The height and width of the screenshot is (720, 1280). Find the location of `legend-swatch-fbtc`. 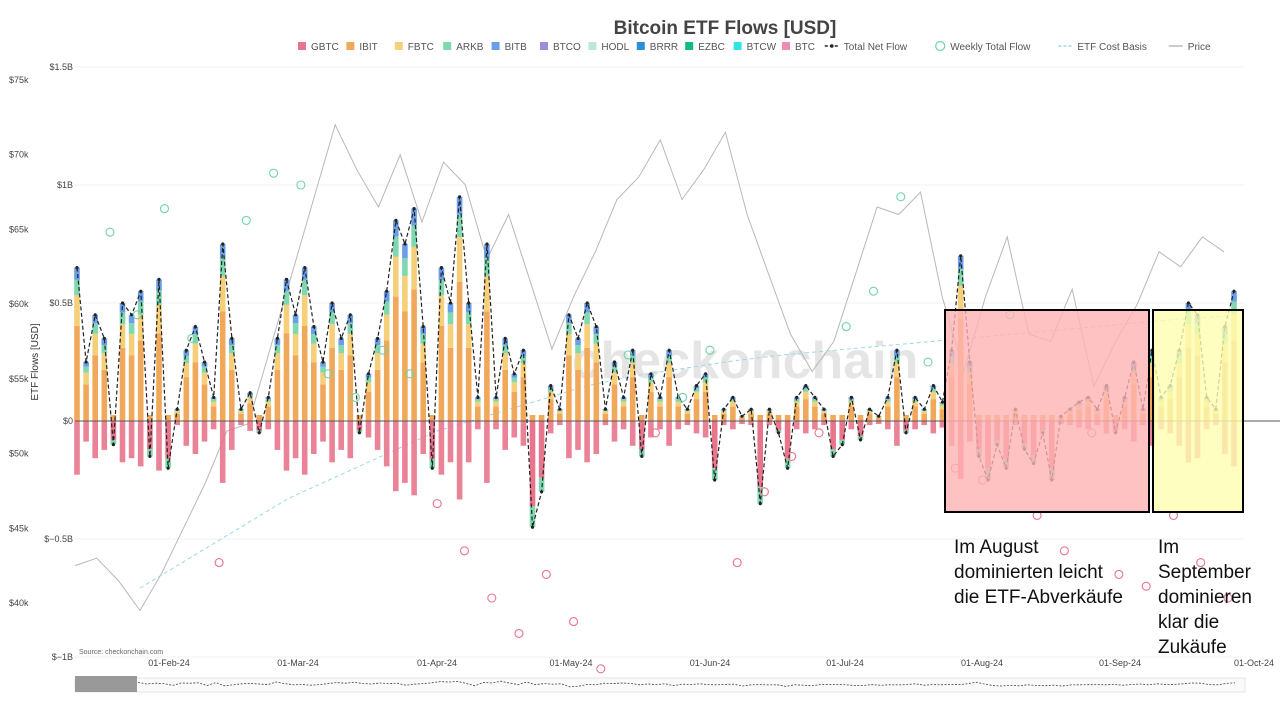

legend-swatch-fbtc is located at coordinates (398, 46).